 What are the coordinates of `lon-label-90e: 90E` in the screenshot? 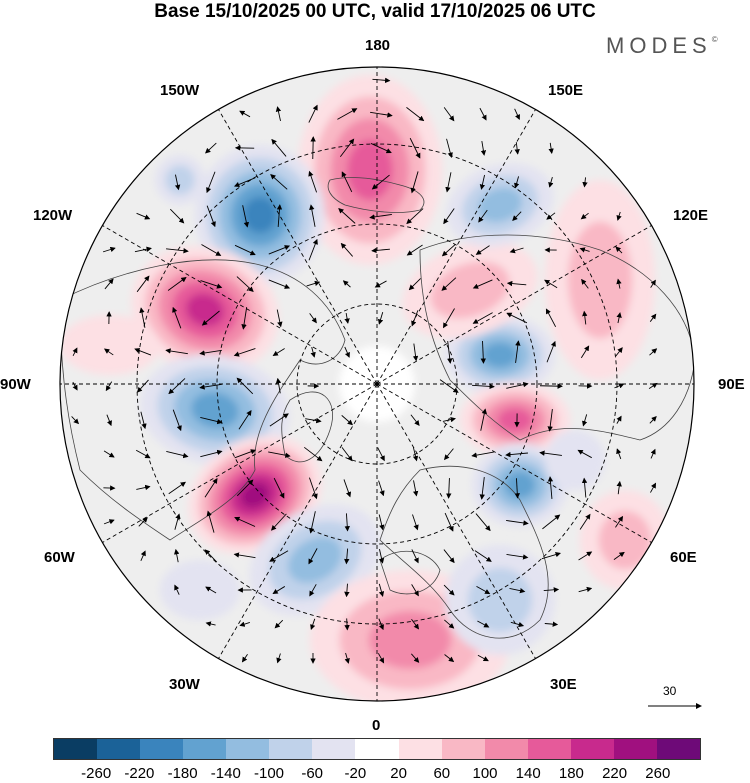 It's located at (731, 384).